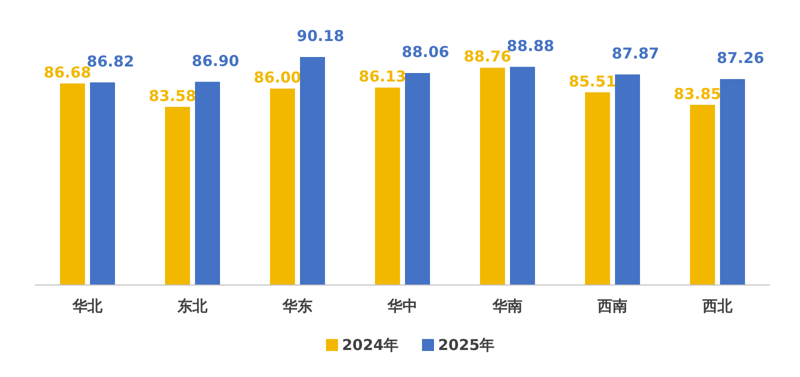  What do you see at coordinates (636, 53) in the screenshot?
I see `data-label: 87.87` at bounding box center [636, 53].